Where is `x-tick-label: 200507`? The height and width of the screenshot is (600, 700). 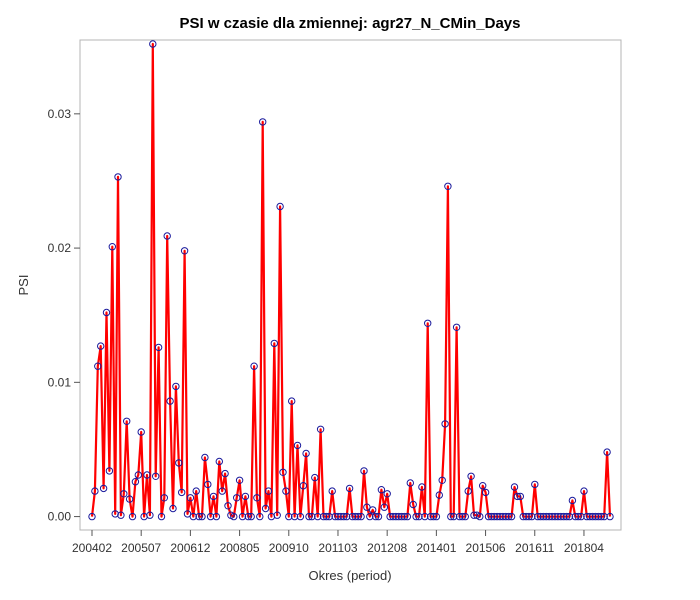 x-tick-label: 200507 is located at coordinates (141, 548).